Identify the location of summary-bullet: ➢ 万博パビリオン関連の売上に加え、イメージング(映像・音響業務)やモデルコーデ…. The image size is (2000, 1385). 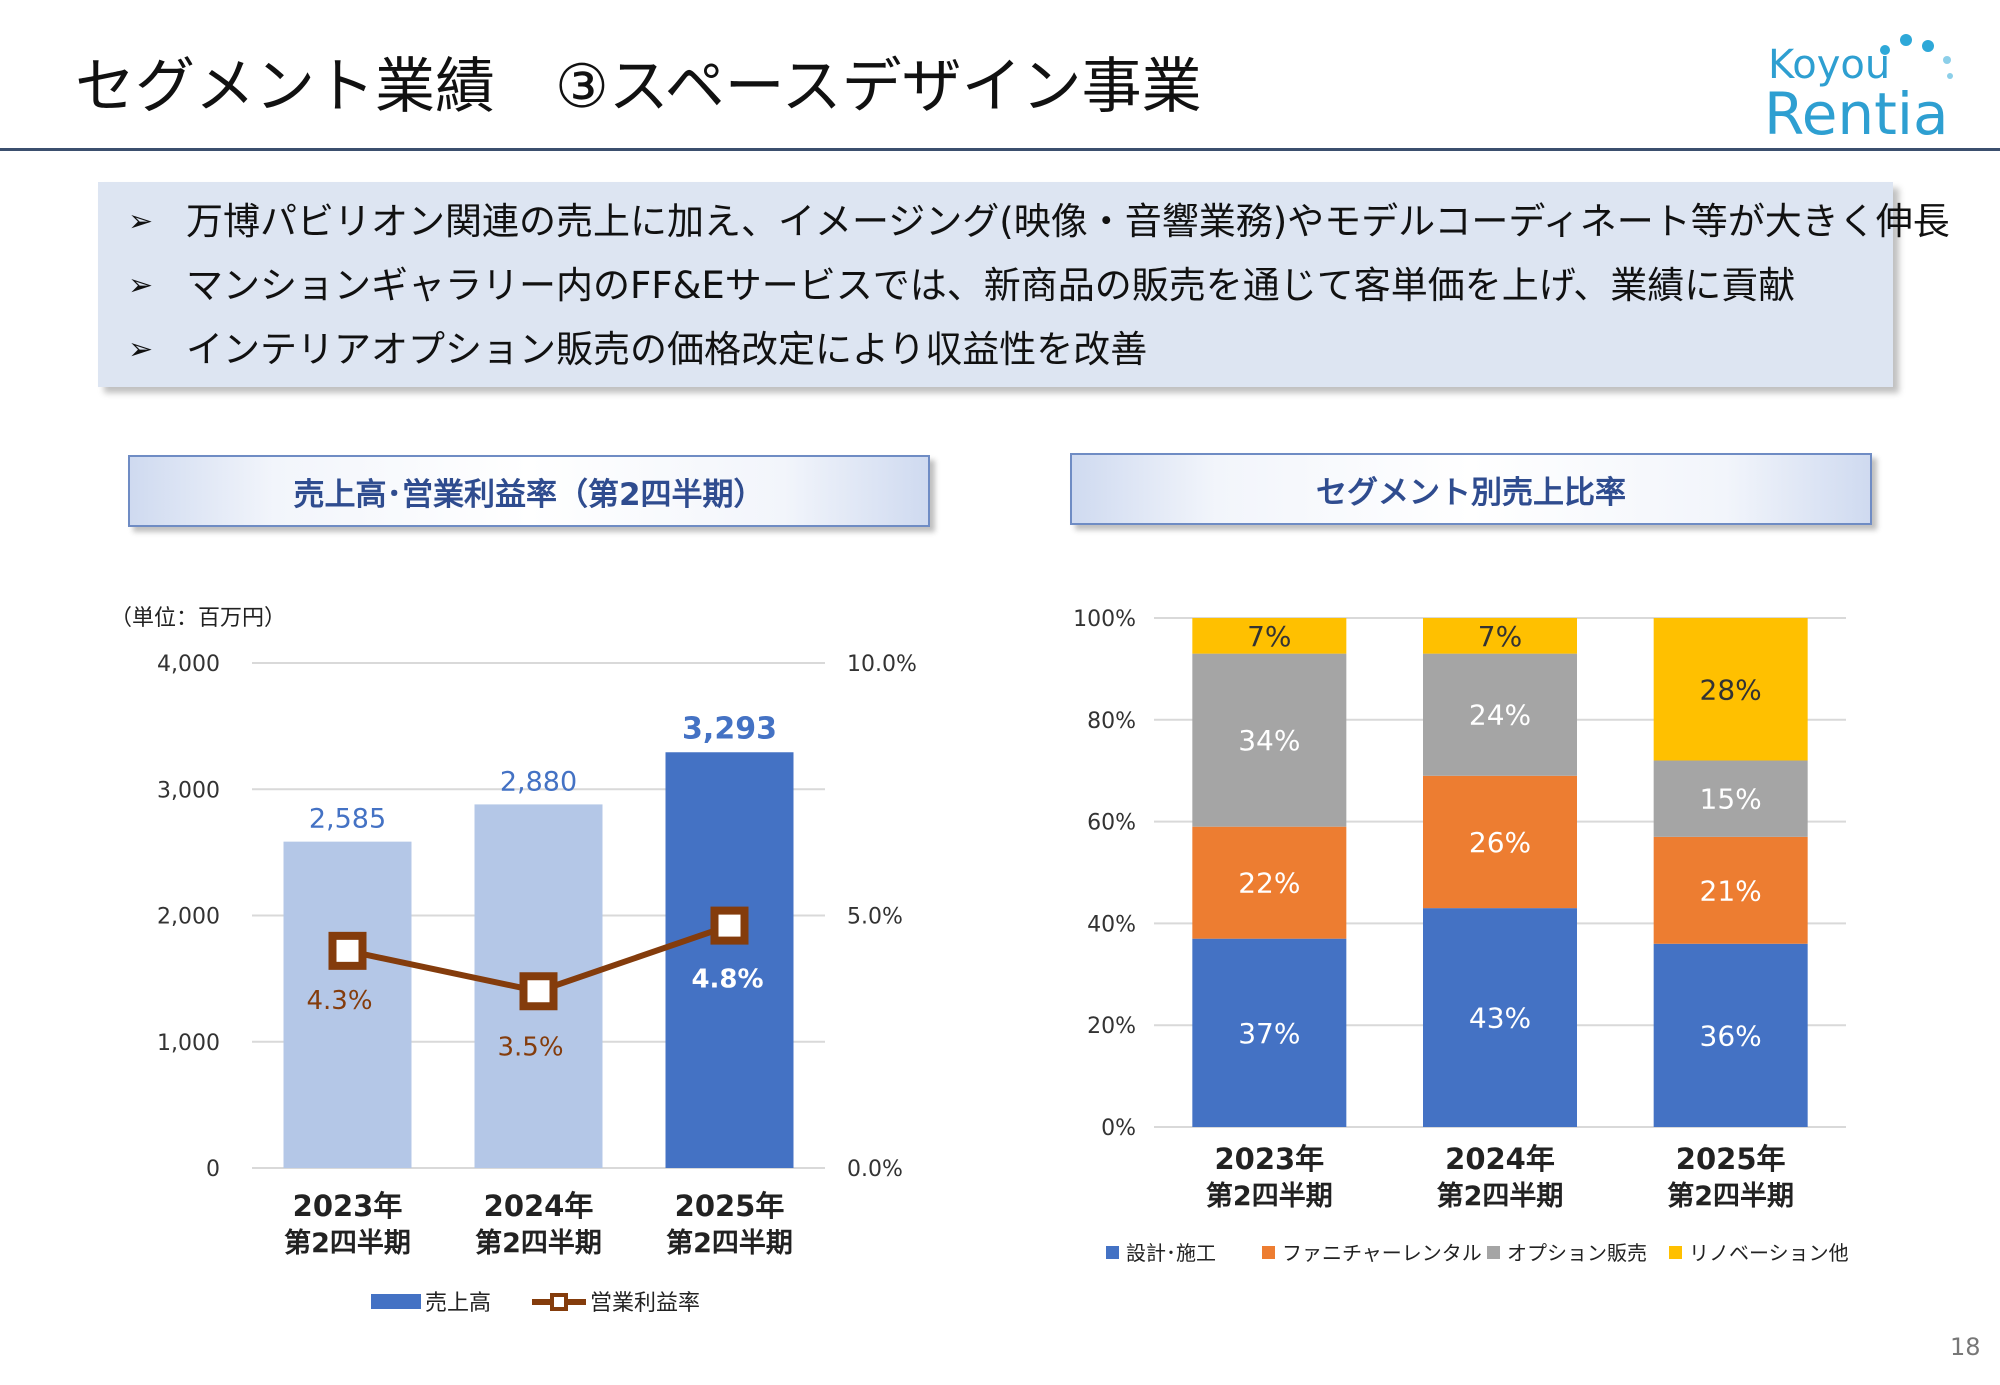
(1039, 222).